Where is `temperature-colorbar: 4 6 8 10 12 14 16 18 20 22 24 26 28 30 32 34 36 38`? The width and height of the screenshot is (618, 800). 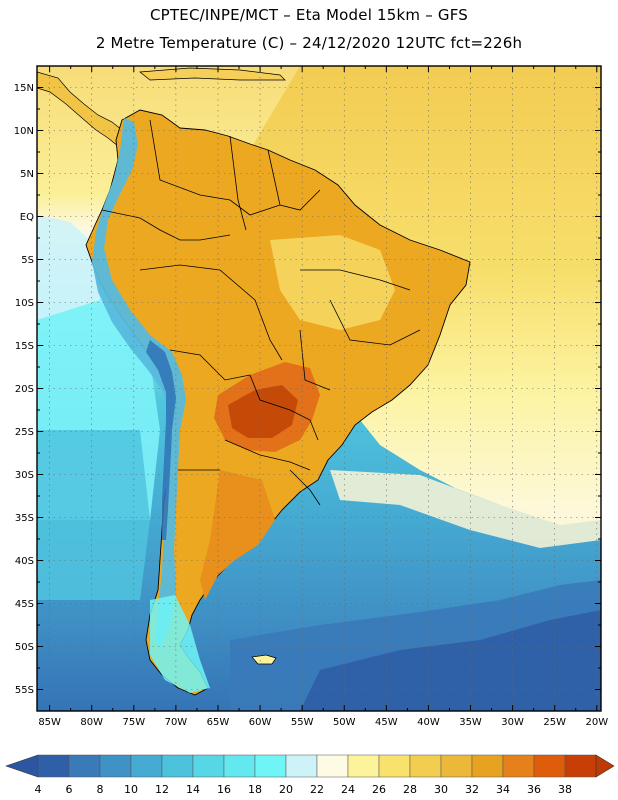 temperature-colorbar: 4 6 8 10 12 14 16 18 20 22 24 26 28 30 32 34 36 38 is located at coordinates (310, 775).